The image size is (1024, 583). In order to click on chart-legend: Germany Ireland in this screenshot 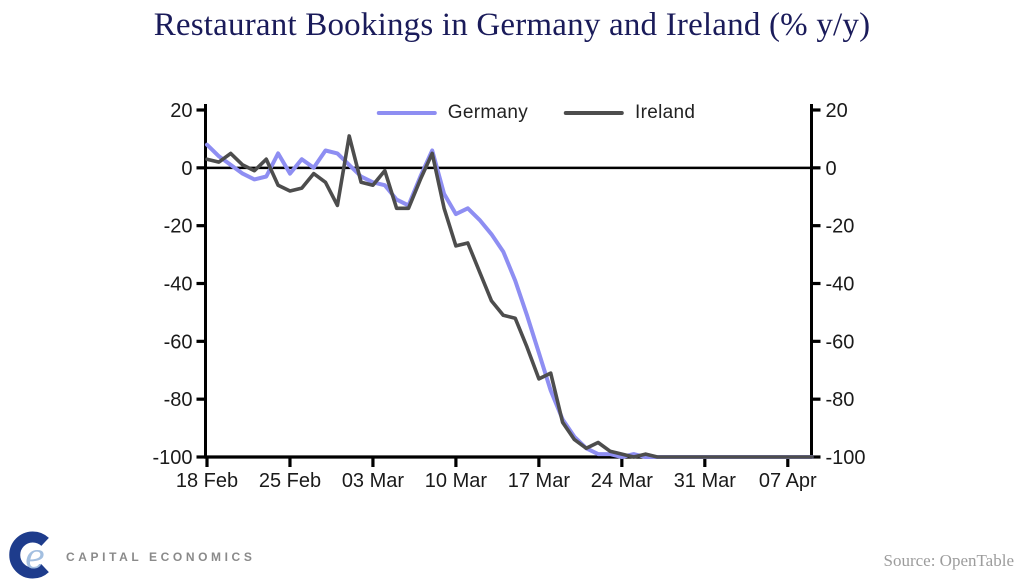, I will do `click(535, 113)`.